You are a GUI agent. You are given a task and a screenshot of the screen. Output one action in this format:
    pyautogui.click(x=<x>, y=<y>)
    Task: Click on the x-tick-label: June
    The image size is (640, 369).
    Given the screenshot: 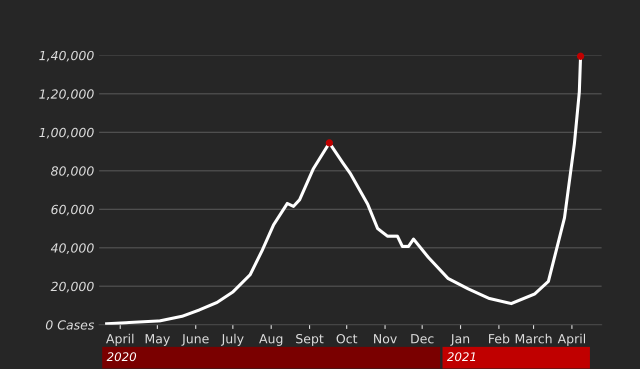 What is the action you would take?
    pyautogui.click(x=195, y=340)
    